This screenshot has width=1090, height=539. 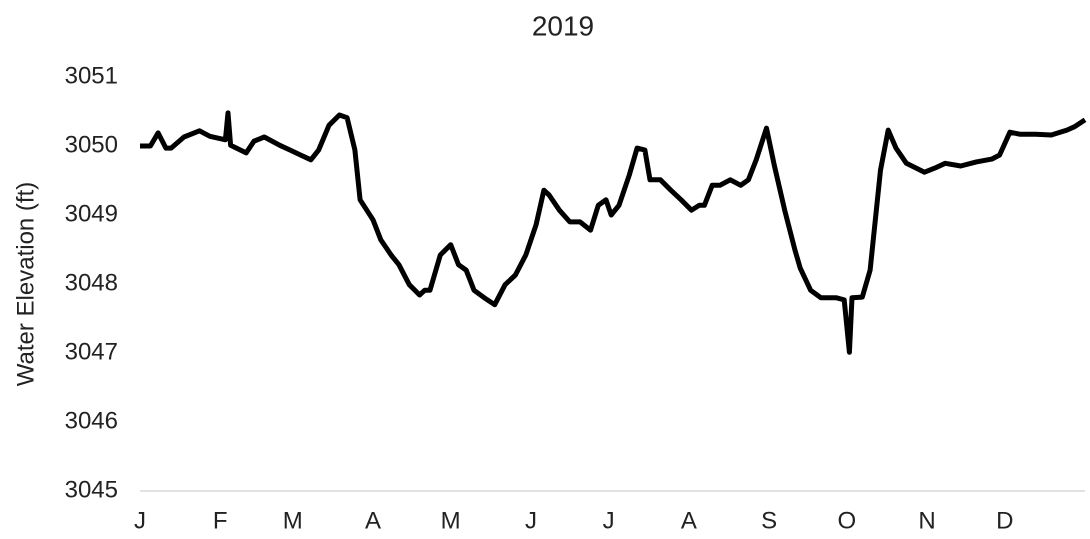 I want to click on chart-title: 2019, so click(x=563, y=25).